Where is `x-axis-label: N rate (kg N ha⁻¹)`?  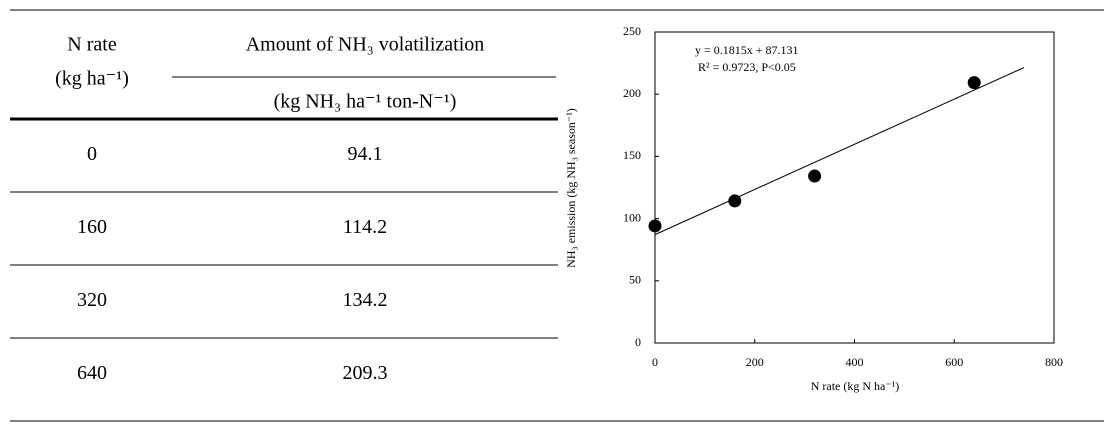 x-axis-label: N rate (kg N ha⁻¹) is located at coordinates (855, 386).